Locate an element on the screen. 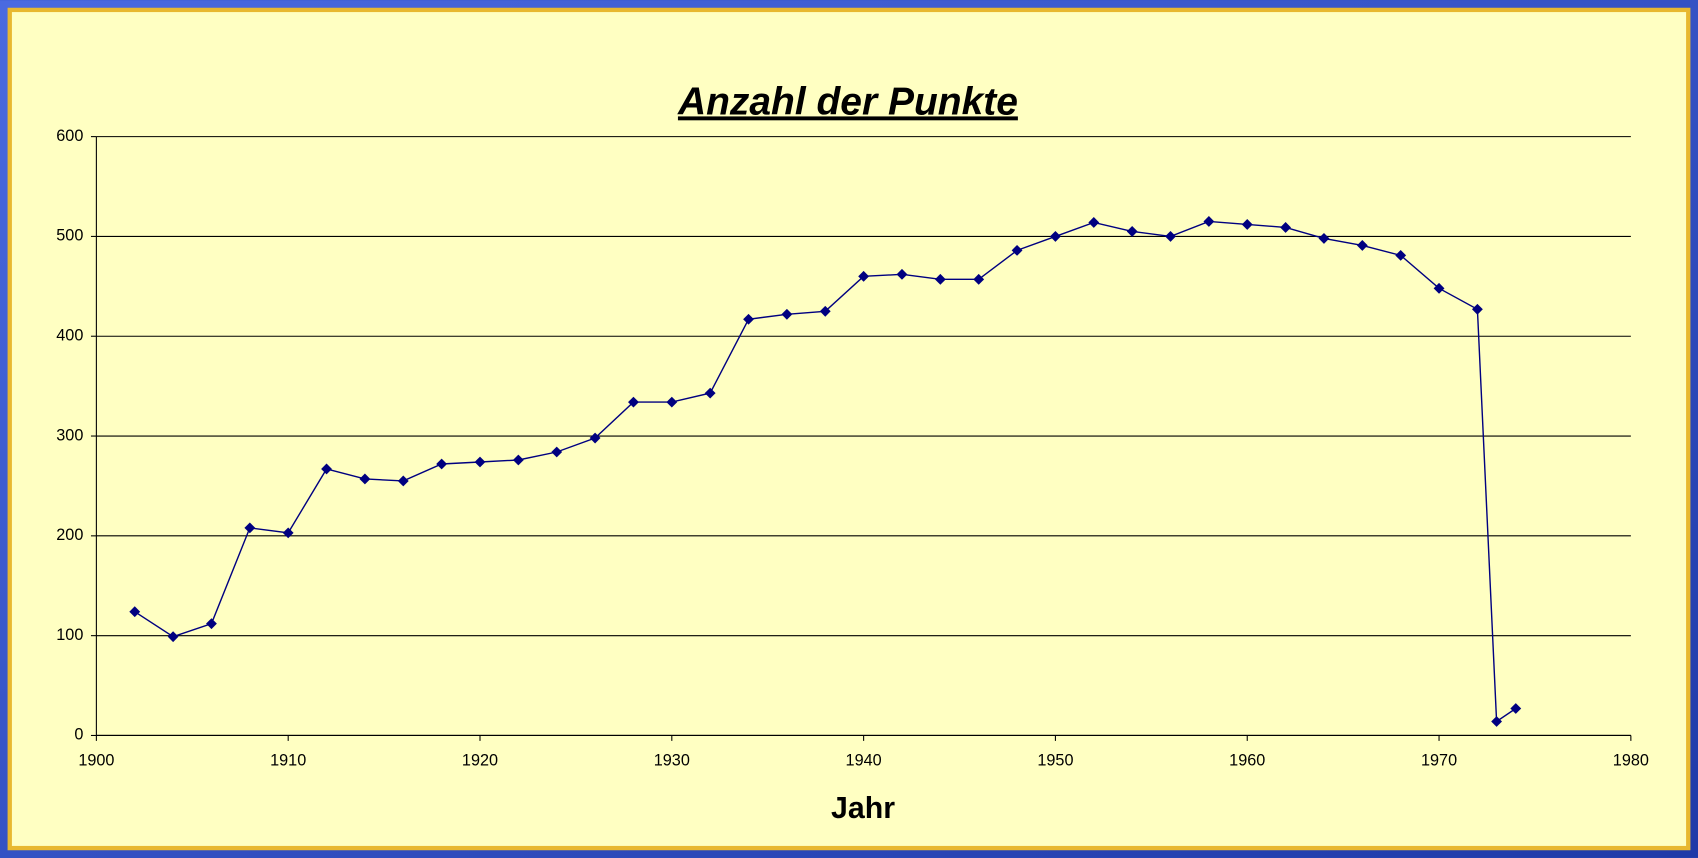  y-tick-label: 500 is located at coordinates (69, 236).